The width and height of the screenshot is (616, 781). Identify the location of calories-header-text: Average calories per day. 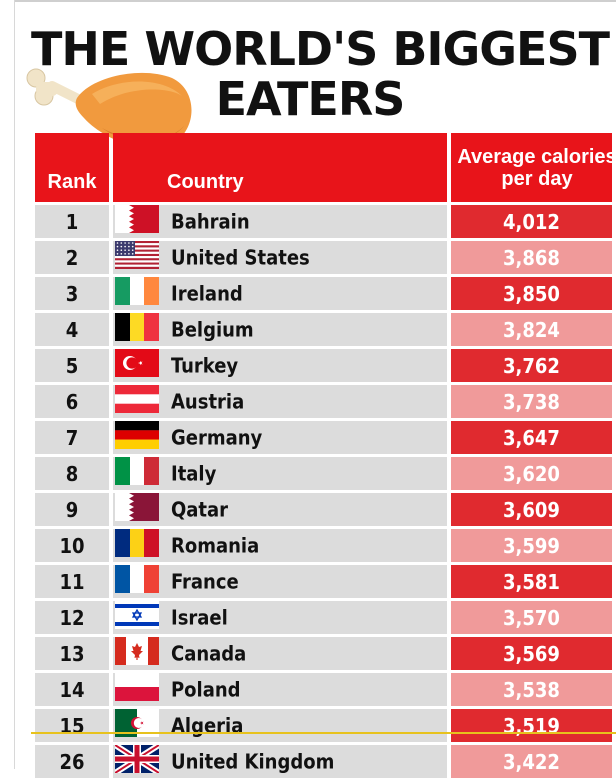
(536, 167).